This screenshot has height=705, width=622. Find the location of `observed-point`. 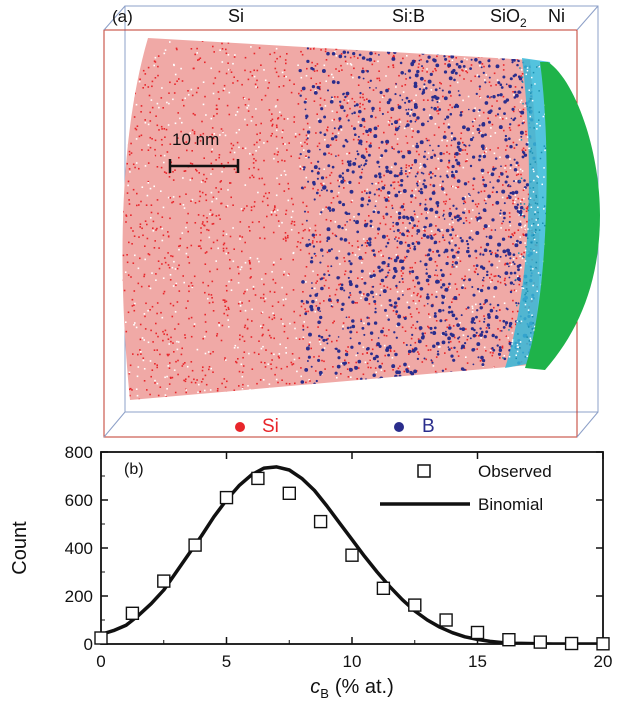

observed-point is located at coordinates (258, 478).